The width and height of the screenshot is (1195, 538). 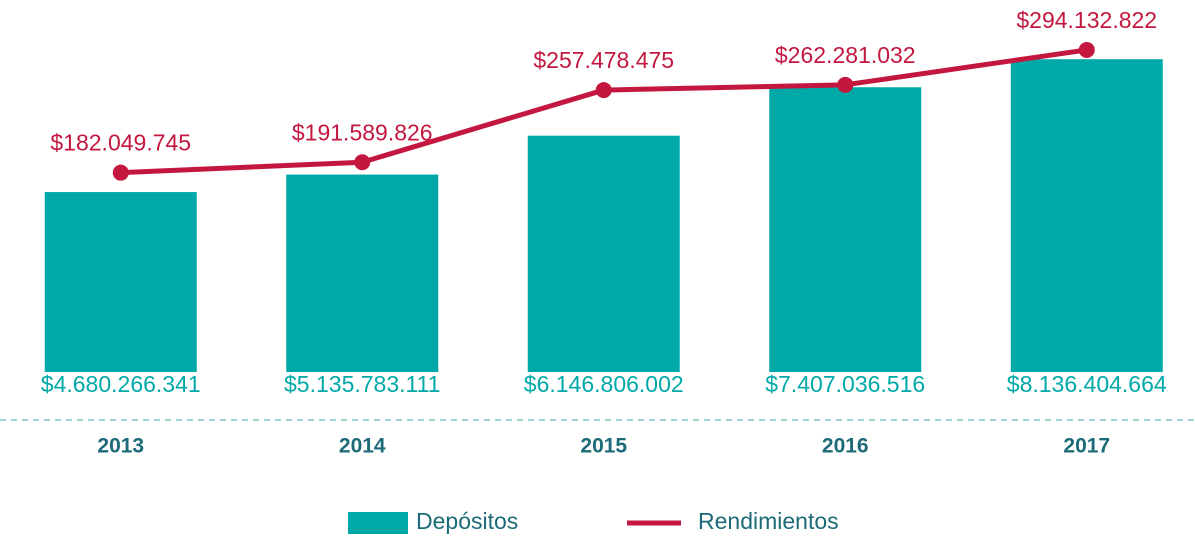 What do you see at coordinates (121, 384) in the screenshot?
I see `bar-value-label: $4.680.266.341` at bounding box center [121, 384].